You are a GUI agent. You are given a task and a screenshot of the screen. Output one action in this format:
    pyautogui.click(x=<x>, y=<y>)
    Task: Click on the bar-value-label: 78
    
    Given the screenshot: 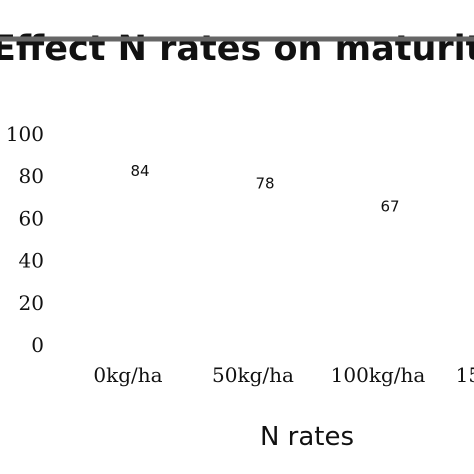 What is the action you would take?
    pyautogui.click(x=264, y=183)
    